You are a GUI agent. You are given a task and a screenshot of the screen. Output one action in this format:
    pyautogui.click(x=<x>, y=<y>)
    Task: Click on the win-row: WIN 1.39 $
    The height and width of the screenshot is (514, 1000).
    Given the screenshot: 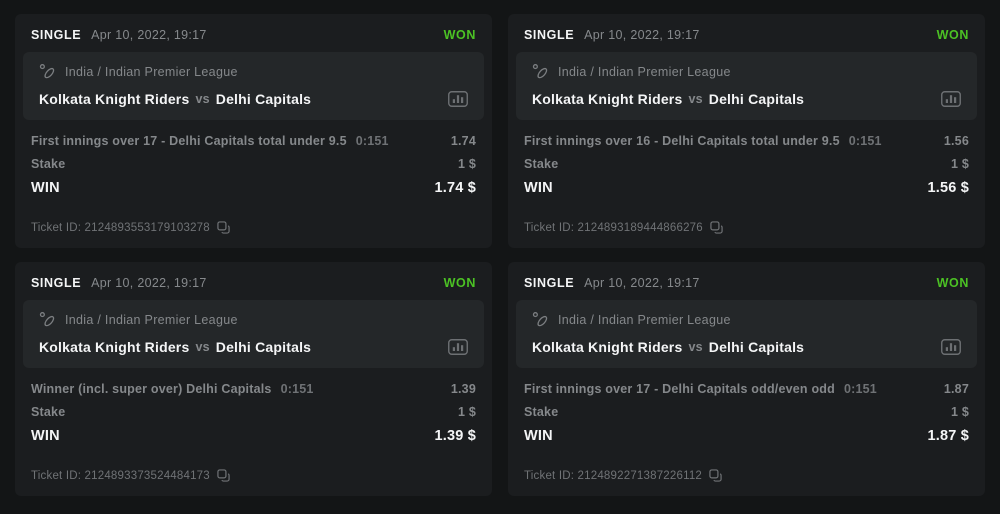 What is the action you would take?
    pyautogui.click(x=253, y=436)
    